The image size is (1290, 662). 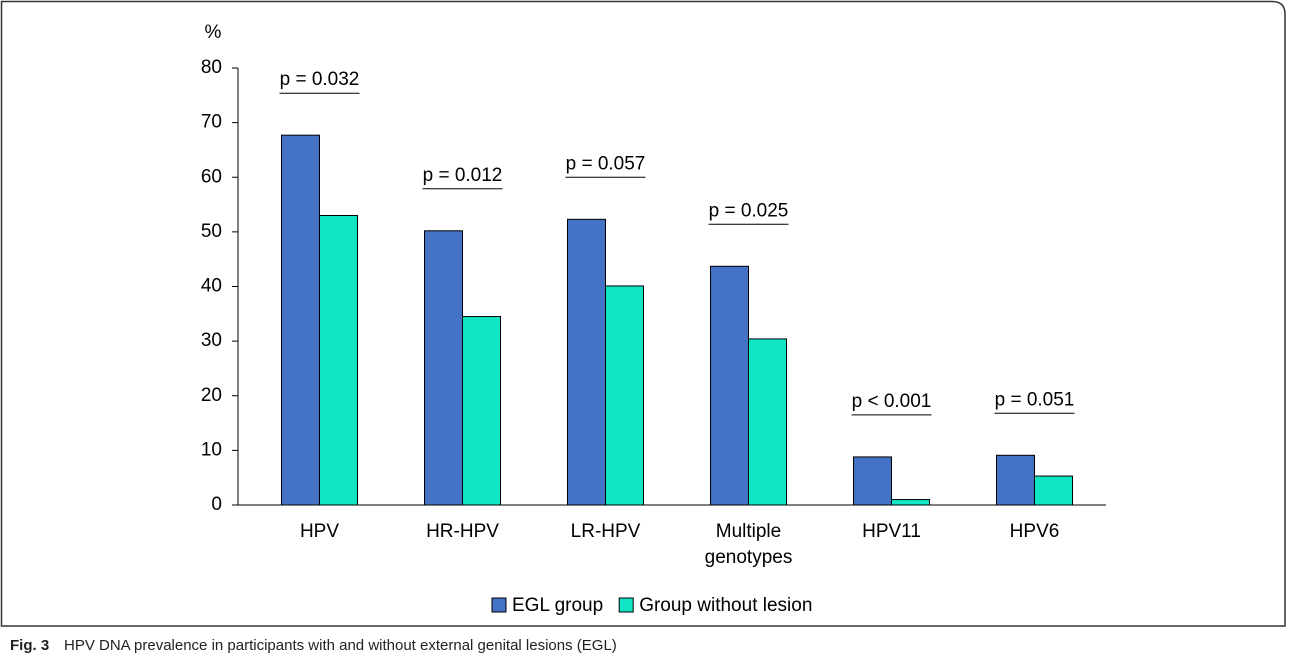 What do you see at coordinates (892, 401) in the screenshot?
I see `annotation: p < 0.001` at bounding box center [892, 401].